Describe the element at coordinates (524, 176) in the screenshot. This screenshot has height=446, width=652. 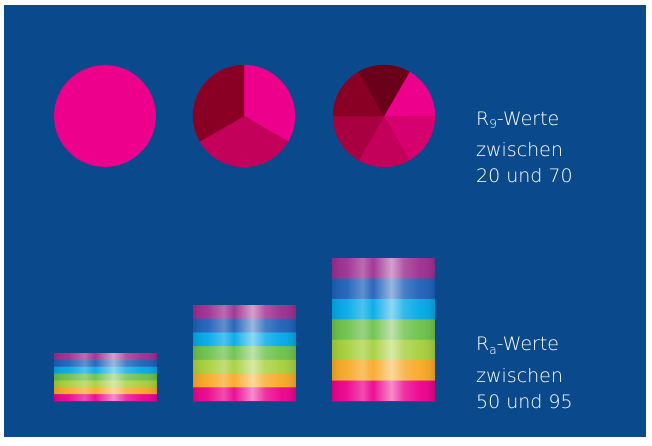
I see `r9-label-line3: 20 und 70` at that location.